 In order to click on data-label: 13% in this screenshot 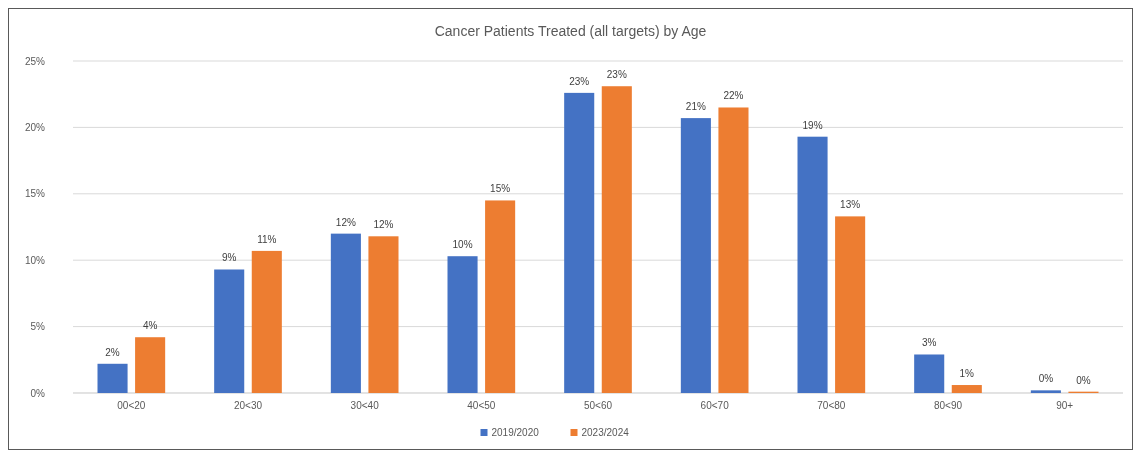, I will do `click(850, 205)`.